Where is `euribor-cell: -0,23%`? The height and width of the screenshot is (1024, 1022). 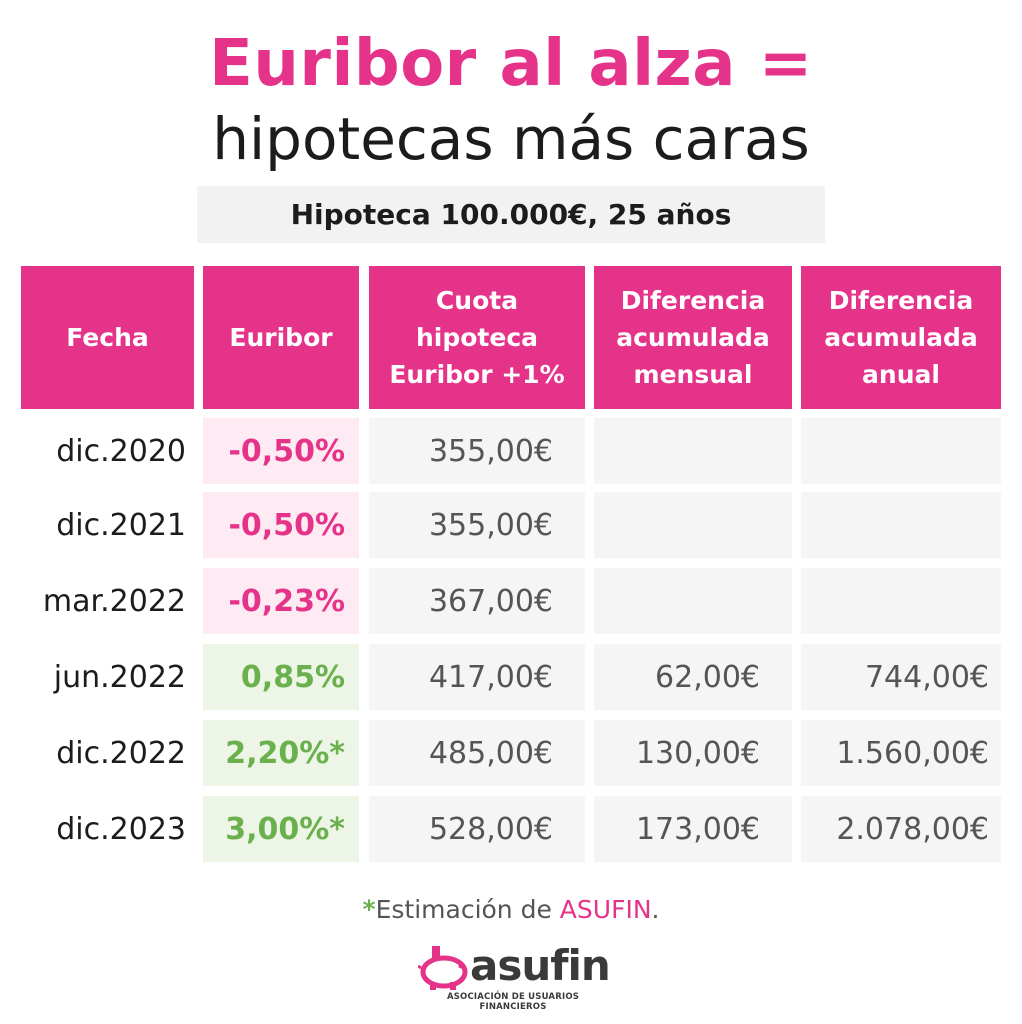 euribor-cell: -0,23% is located at coordinates (281, 601).